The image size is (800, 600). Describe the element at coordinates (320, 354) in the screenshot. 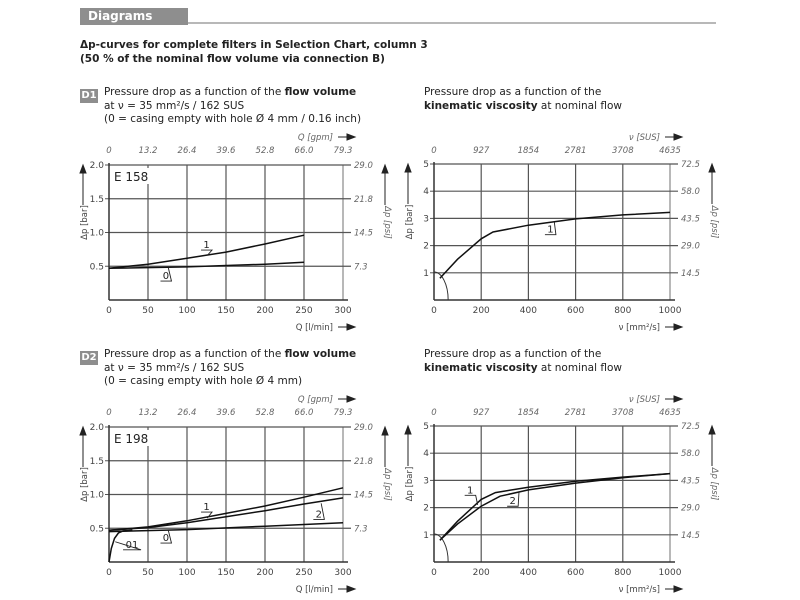

I see `desc-bold: flow volume` at that location.